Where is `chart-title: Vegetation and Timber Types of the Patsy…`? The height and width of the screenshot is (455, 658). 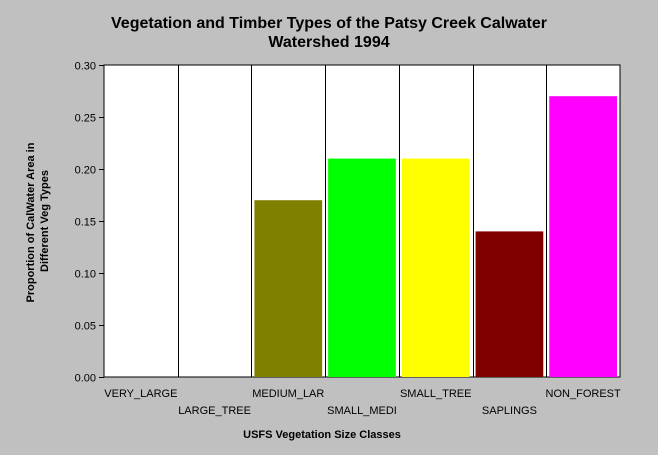
chart-title: Vegetation and Timber Types of the Patsy… is located at coordinates (329, 33).